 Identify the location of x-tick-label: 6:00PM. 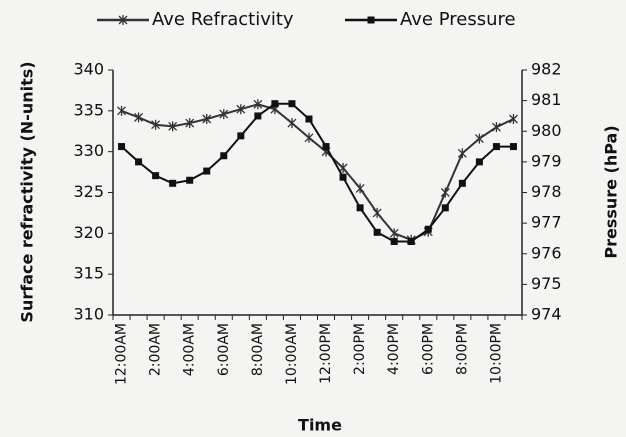
(428, 349).